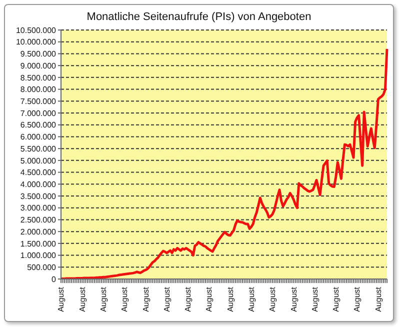 This screenshot has width=400, height=329. What do you see at coordinates (38, 161) in the screenshot?
I see `y-tick-label: 5.000.000` at bounding box center [38, 161].